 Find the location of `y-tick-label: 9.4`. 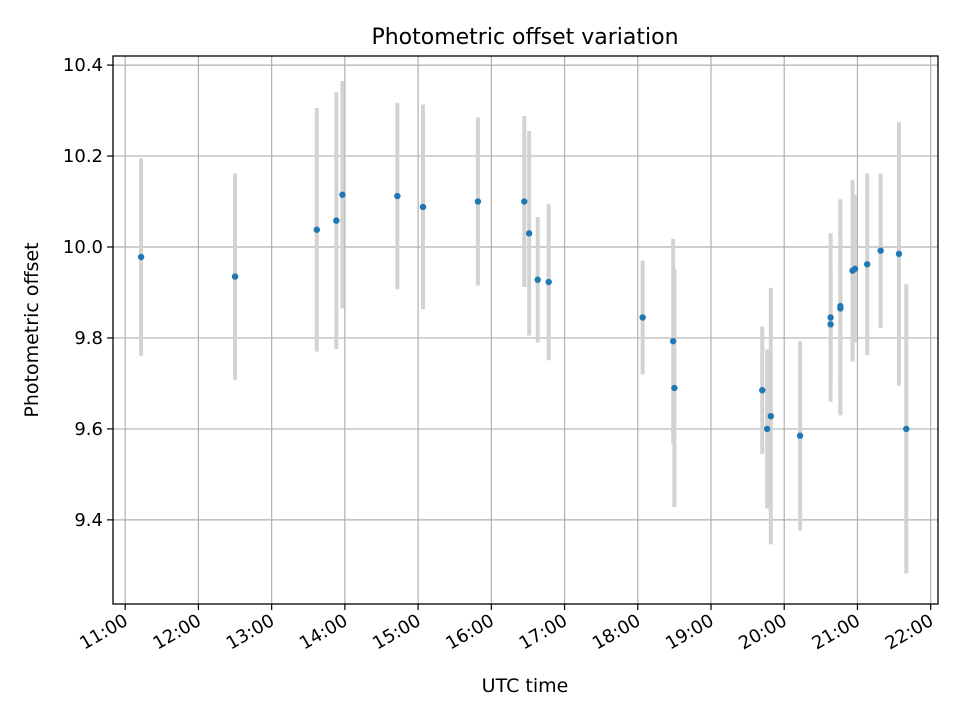

y-tick-label: 9.4 is located at coordinates (88, 520).